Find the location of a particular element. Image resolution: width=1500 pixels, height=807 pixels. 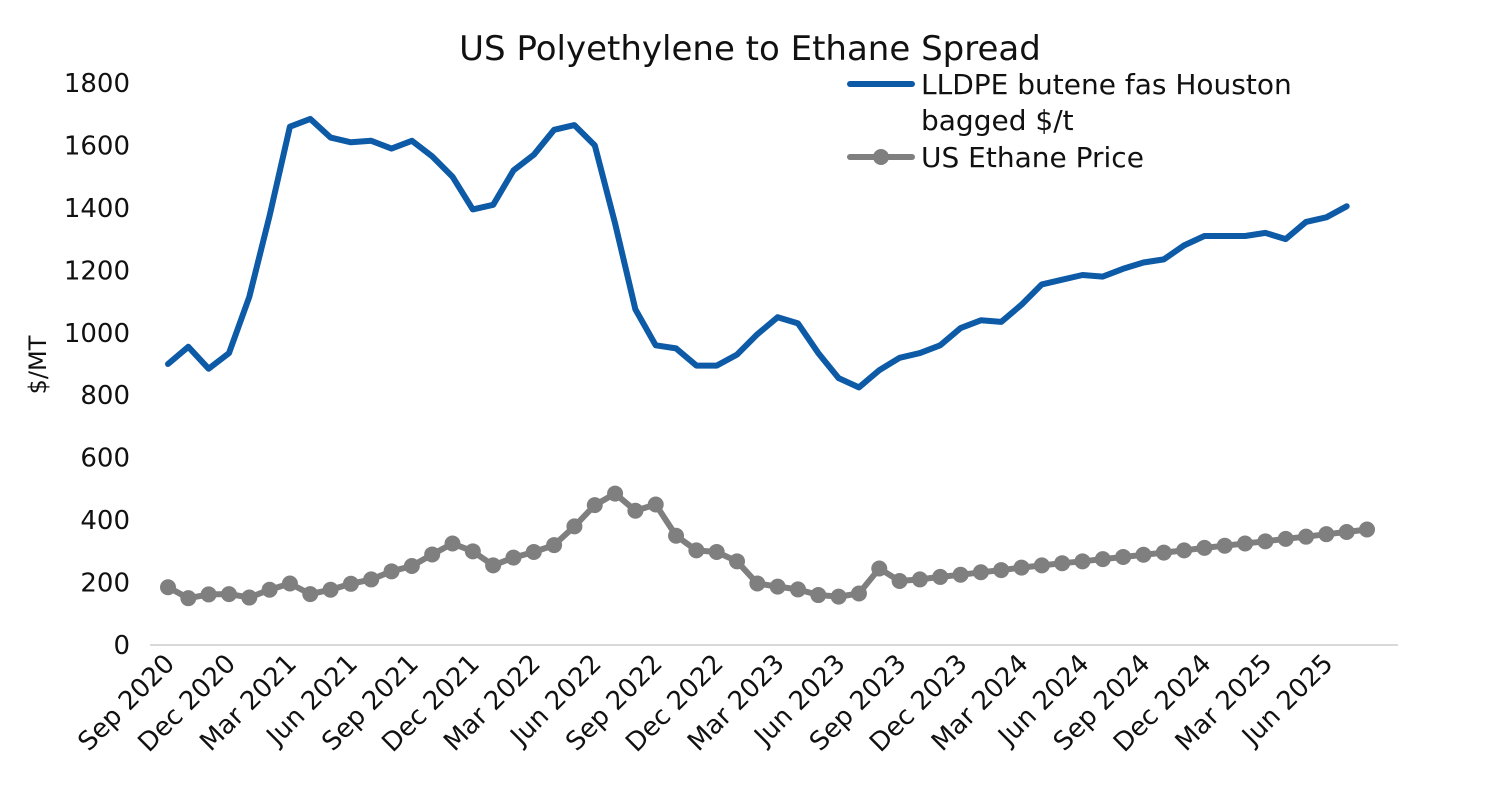

y-tick-label: 800 is located at coordinates (105, 396).